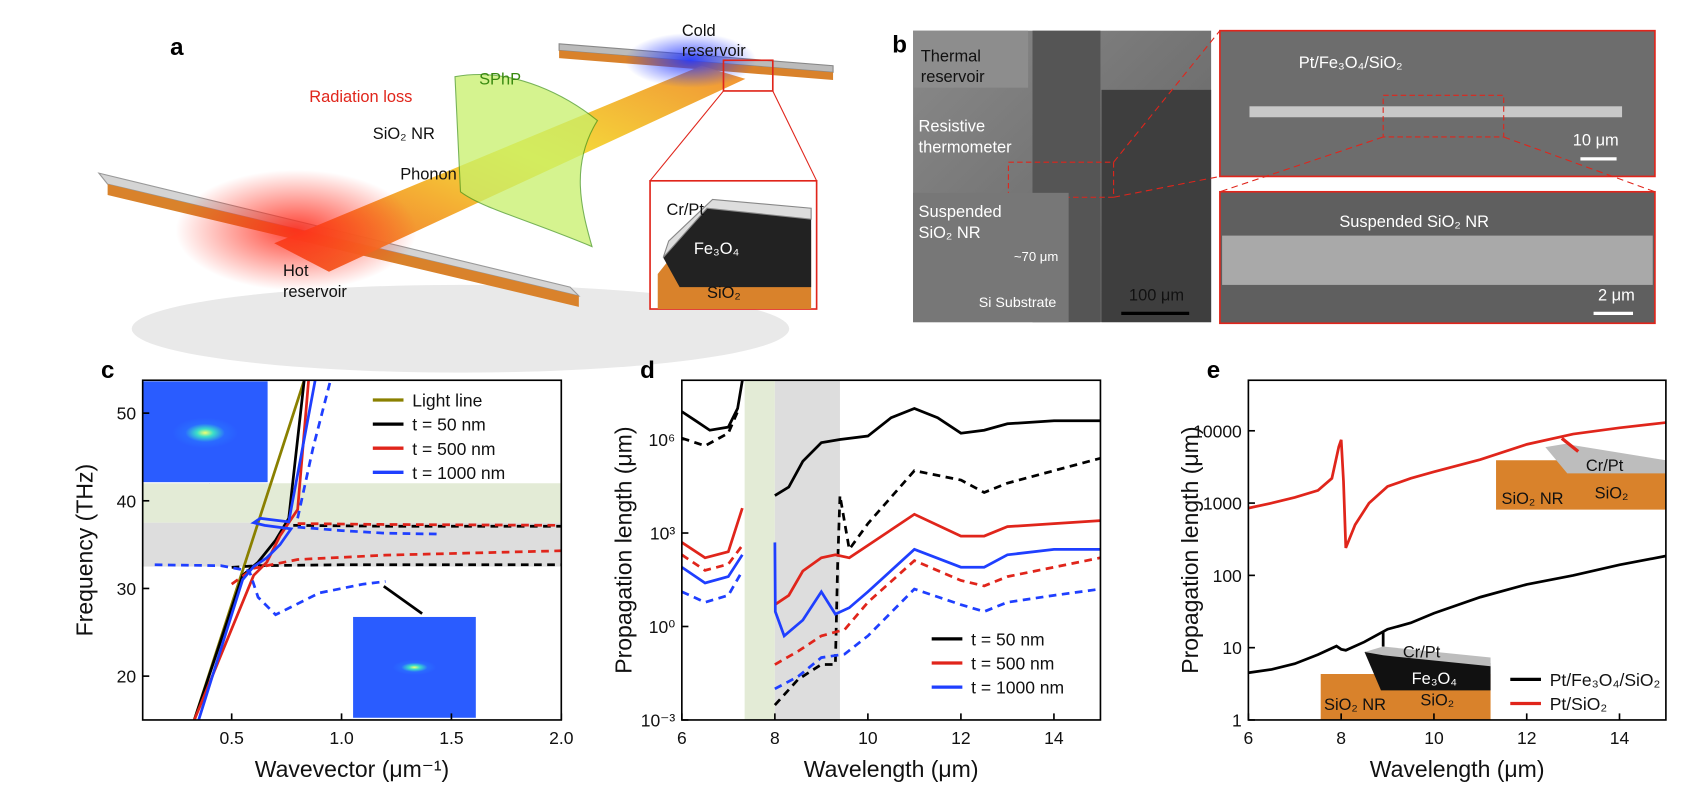  Describe the element at coordinates (127, 589) in the screenshot. I see `y-tick-label: 30` at that location.